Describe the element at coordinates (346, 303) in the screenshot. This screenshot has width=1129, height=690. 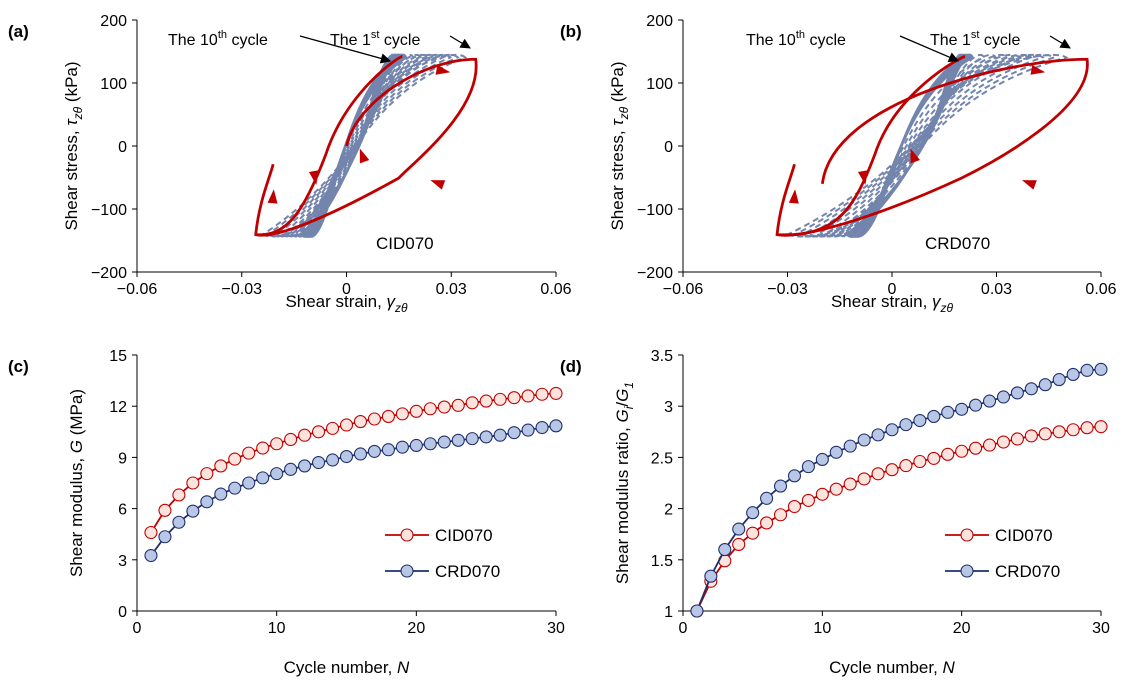
I see `x-axis-title: Shear strain, γzθ` at that location.